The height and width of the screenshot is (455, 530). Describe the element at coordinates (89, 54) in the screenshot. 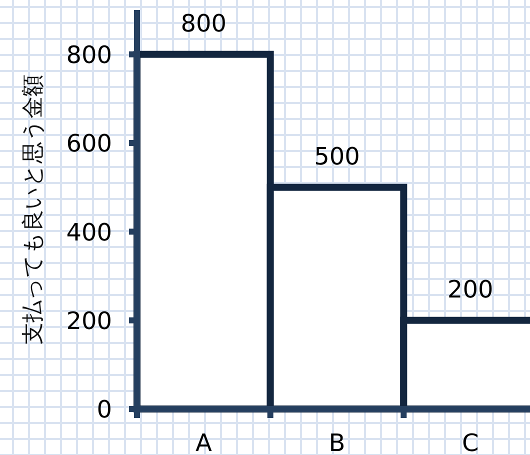

I see `y-tick-label: 800` at that location.